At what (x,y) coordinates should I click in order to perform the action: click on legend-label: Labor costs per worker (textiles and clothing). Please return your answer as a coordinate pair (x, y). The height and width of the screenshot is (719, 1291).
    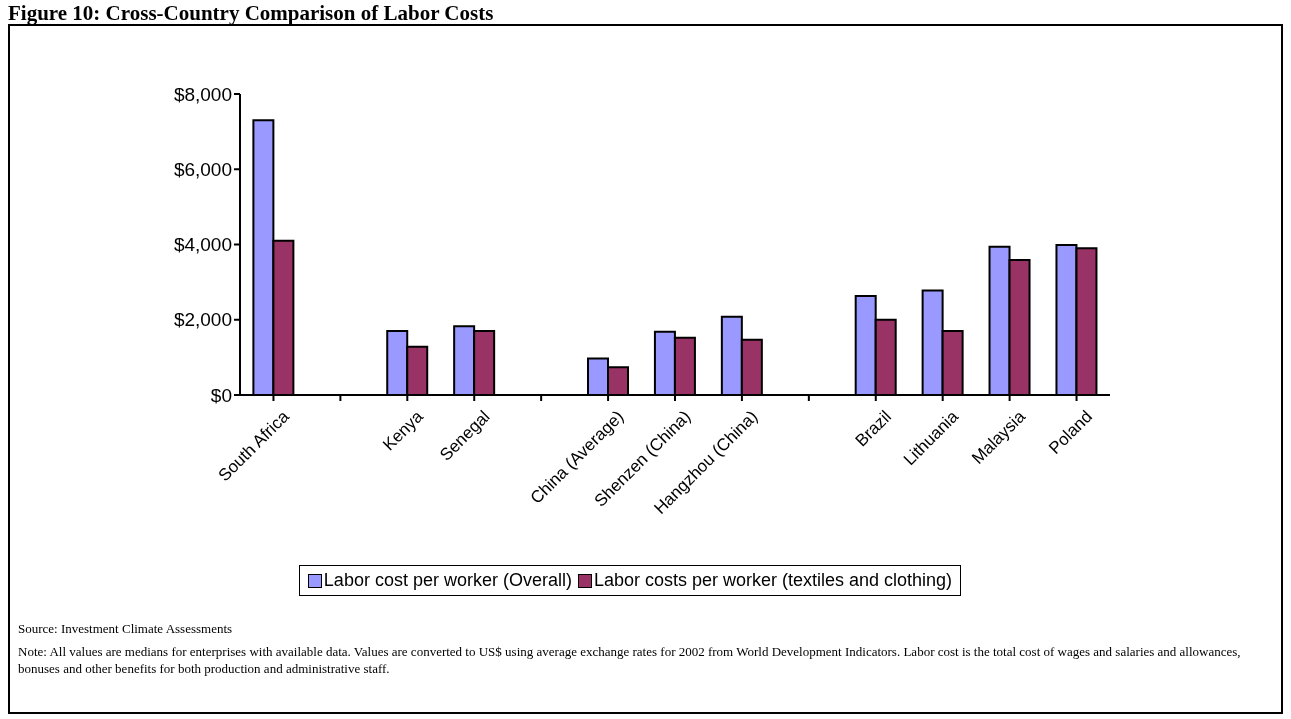
    Looking at the image, I should click on (772, 580).